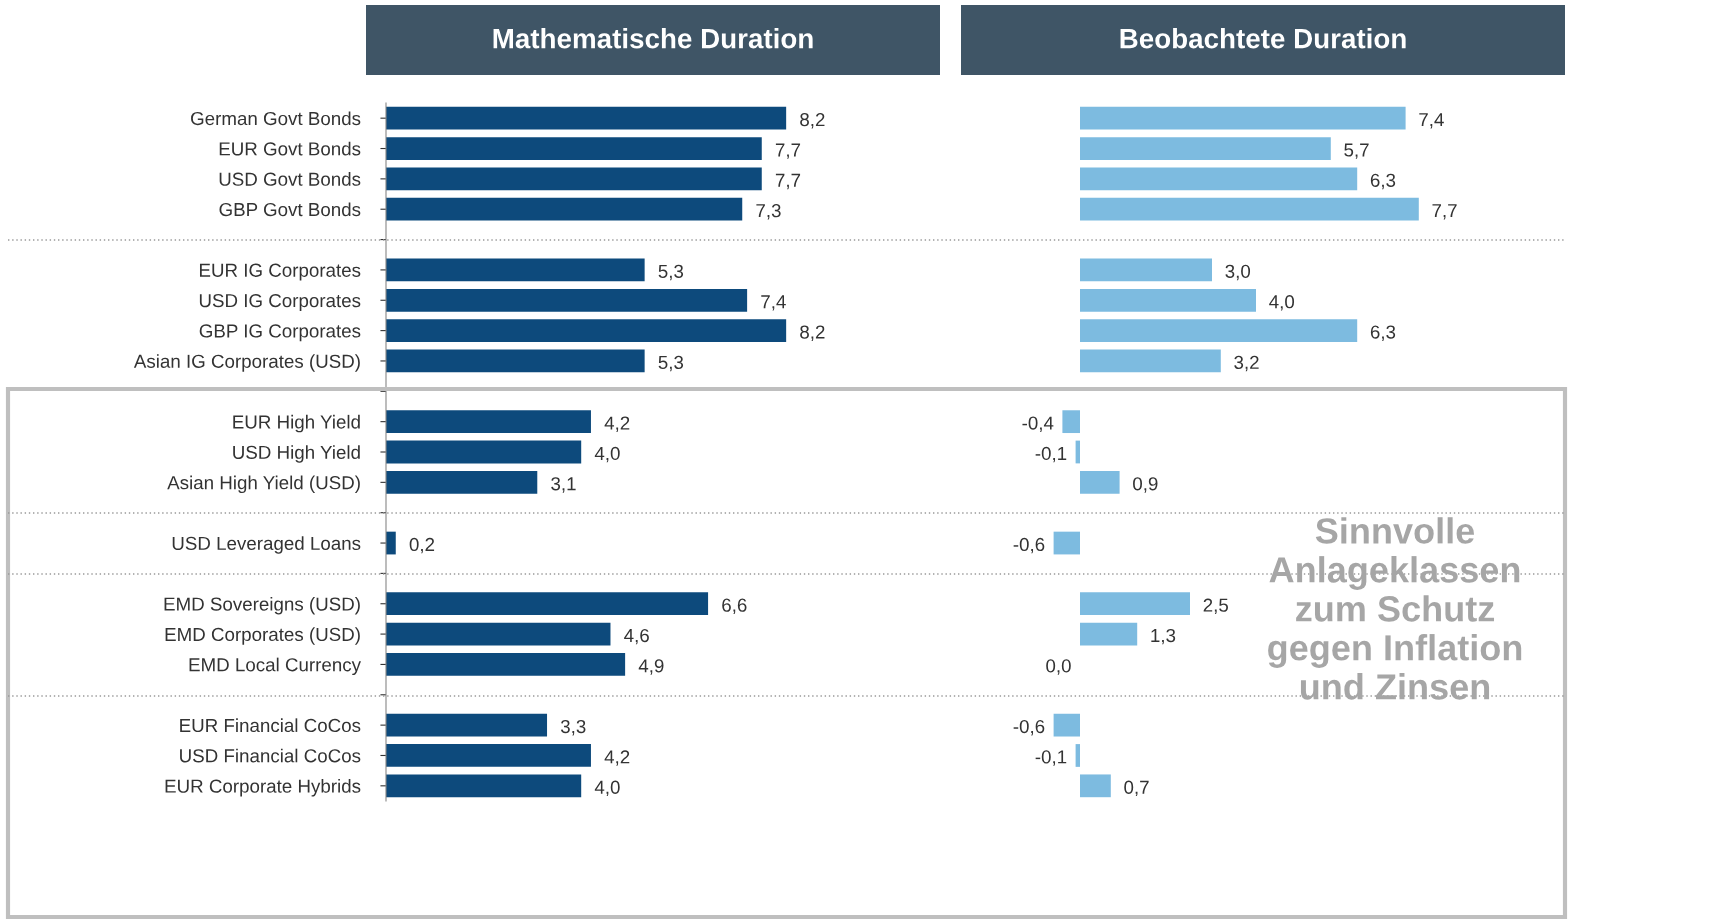 The image size is (1735, 919). Describe the element at coordinates (563, 485) in the screenshot. I see `data-label: 3,1` at that location.